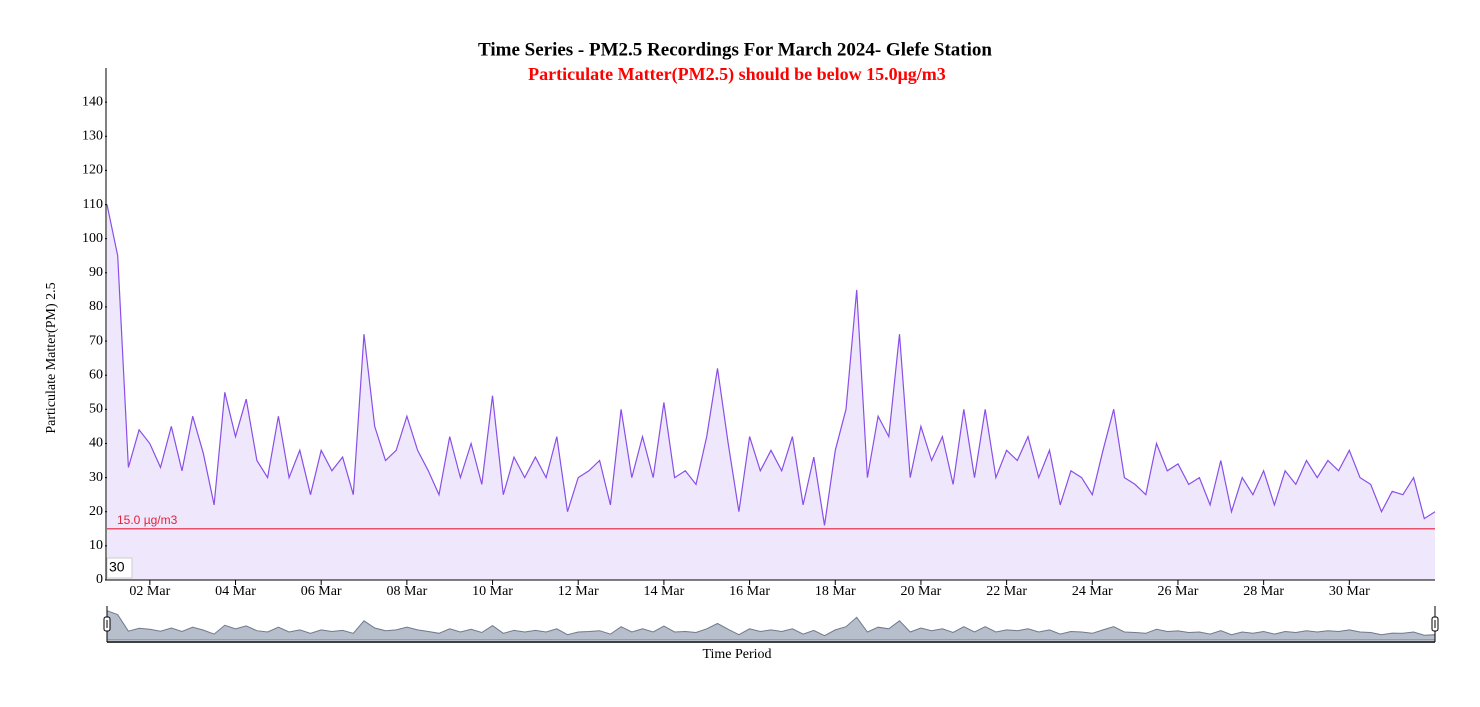  Describe the element at coordinates (921, 591) in the screenshot. I see `x-tick-label: 20 Mar` at that location.